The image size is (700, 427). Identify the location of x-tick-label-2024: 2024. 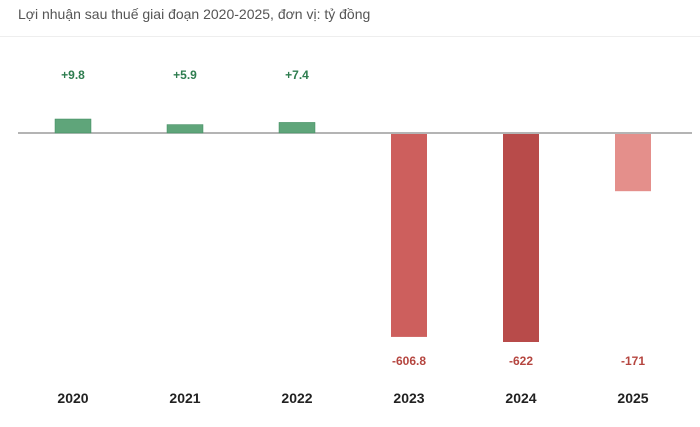
(520, 398).